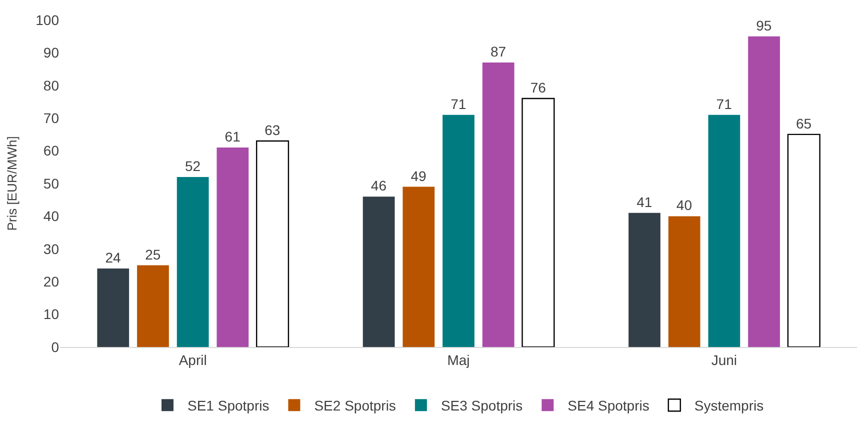 The width and height of the screenshot is (867, 432). What do you see at coordinates (378, 186) in the screenshot?
I see `data-label: 46` at bounding box center [378, 186].